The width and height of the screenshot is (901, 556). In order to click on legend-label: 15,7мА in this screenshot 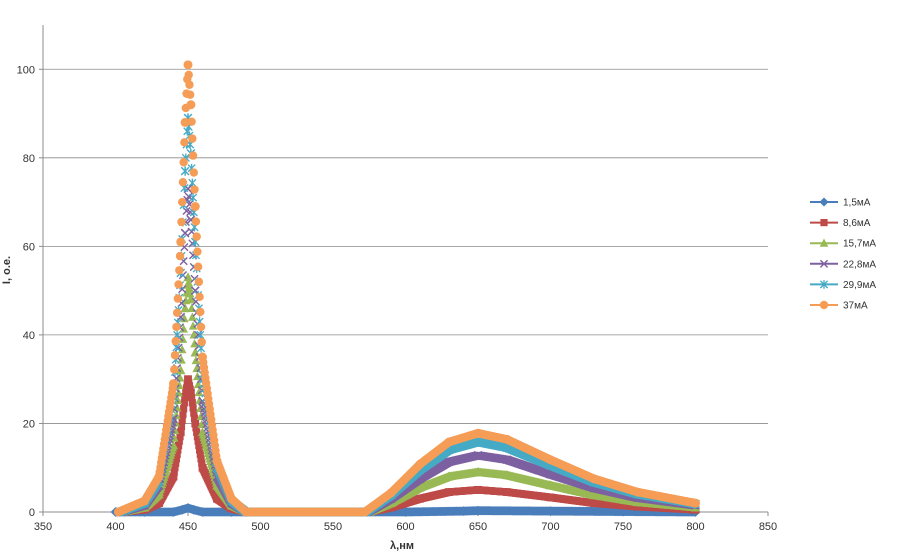, I will do `click(859, 244)`.